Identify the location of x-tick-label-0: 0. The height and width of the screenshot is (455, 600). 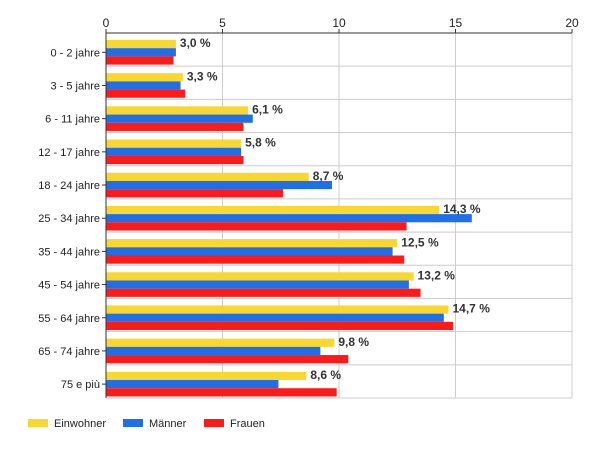
(106, 23).